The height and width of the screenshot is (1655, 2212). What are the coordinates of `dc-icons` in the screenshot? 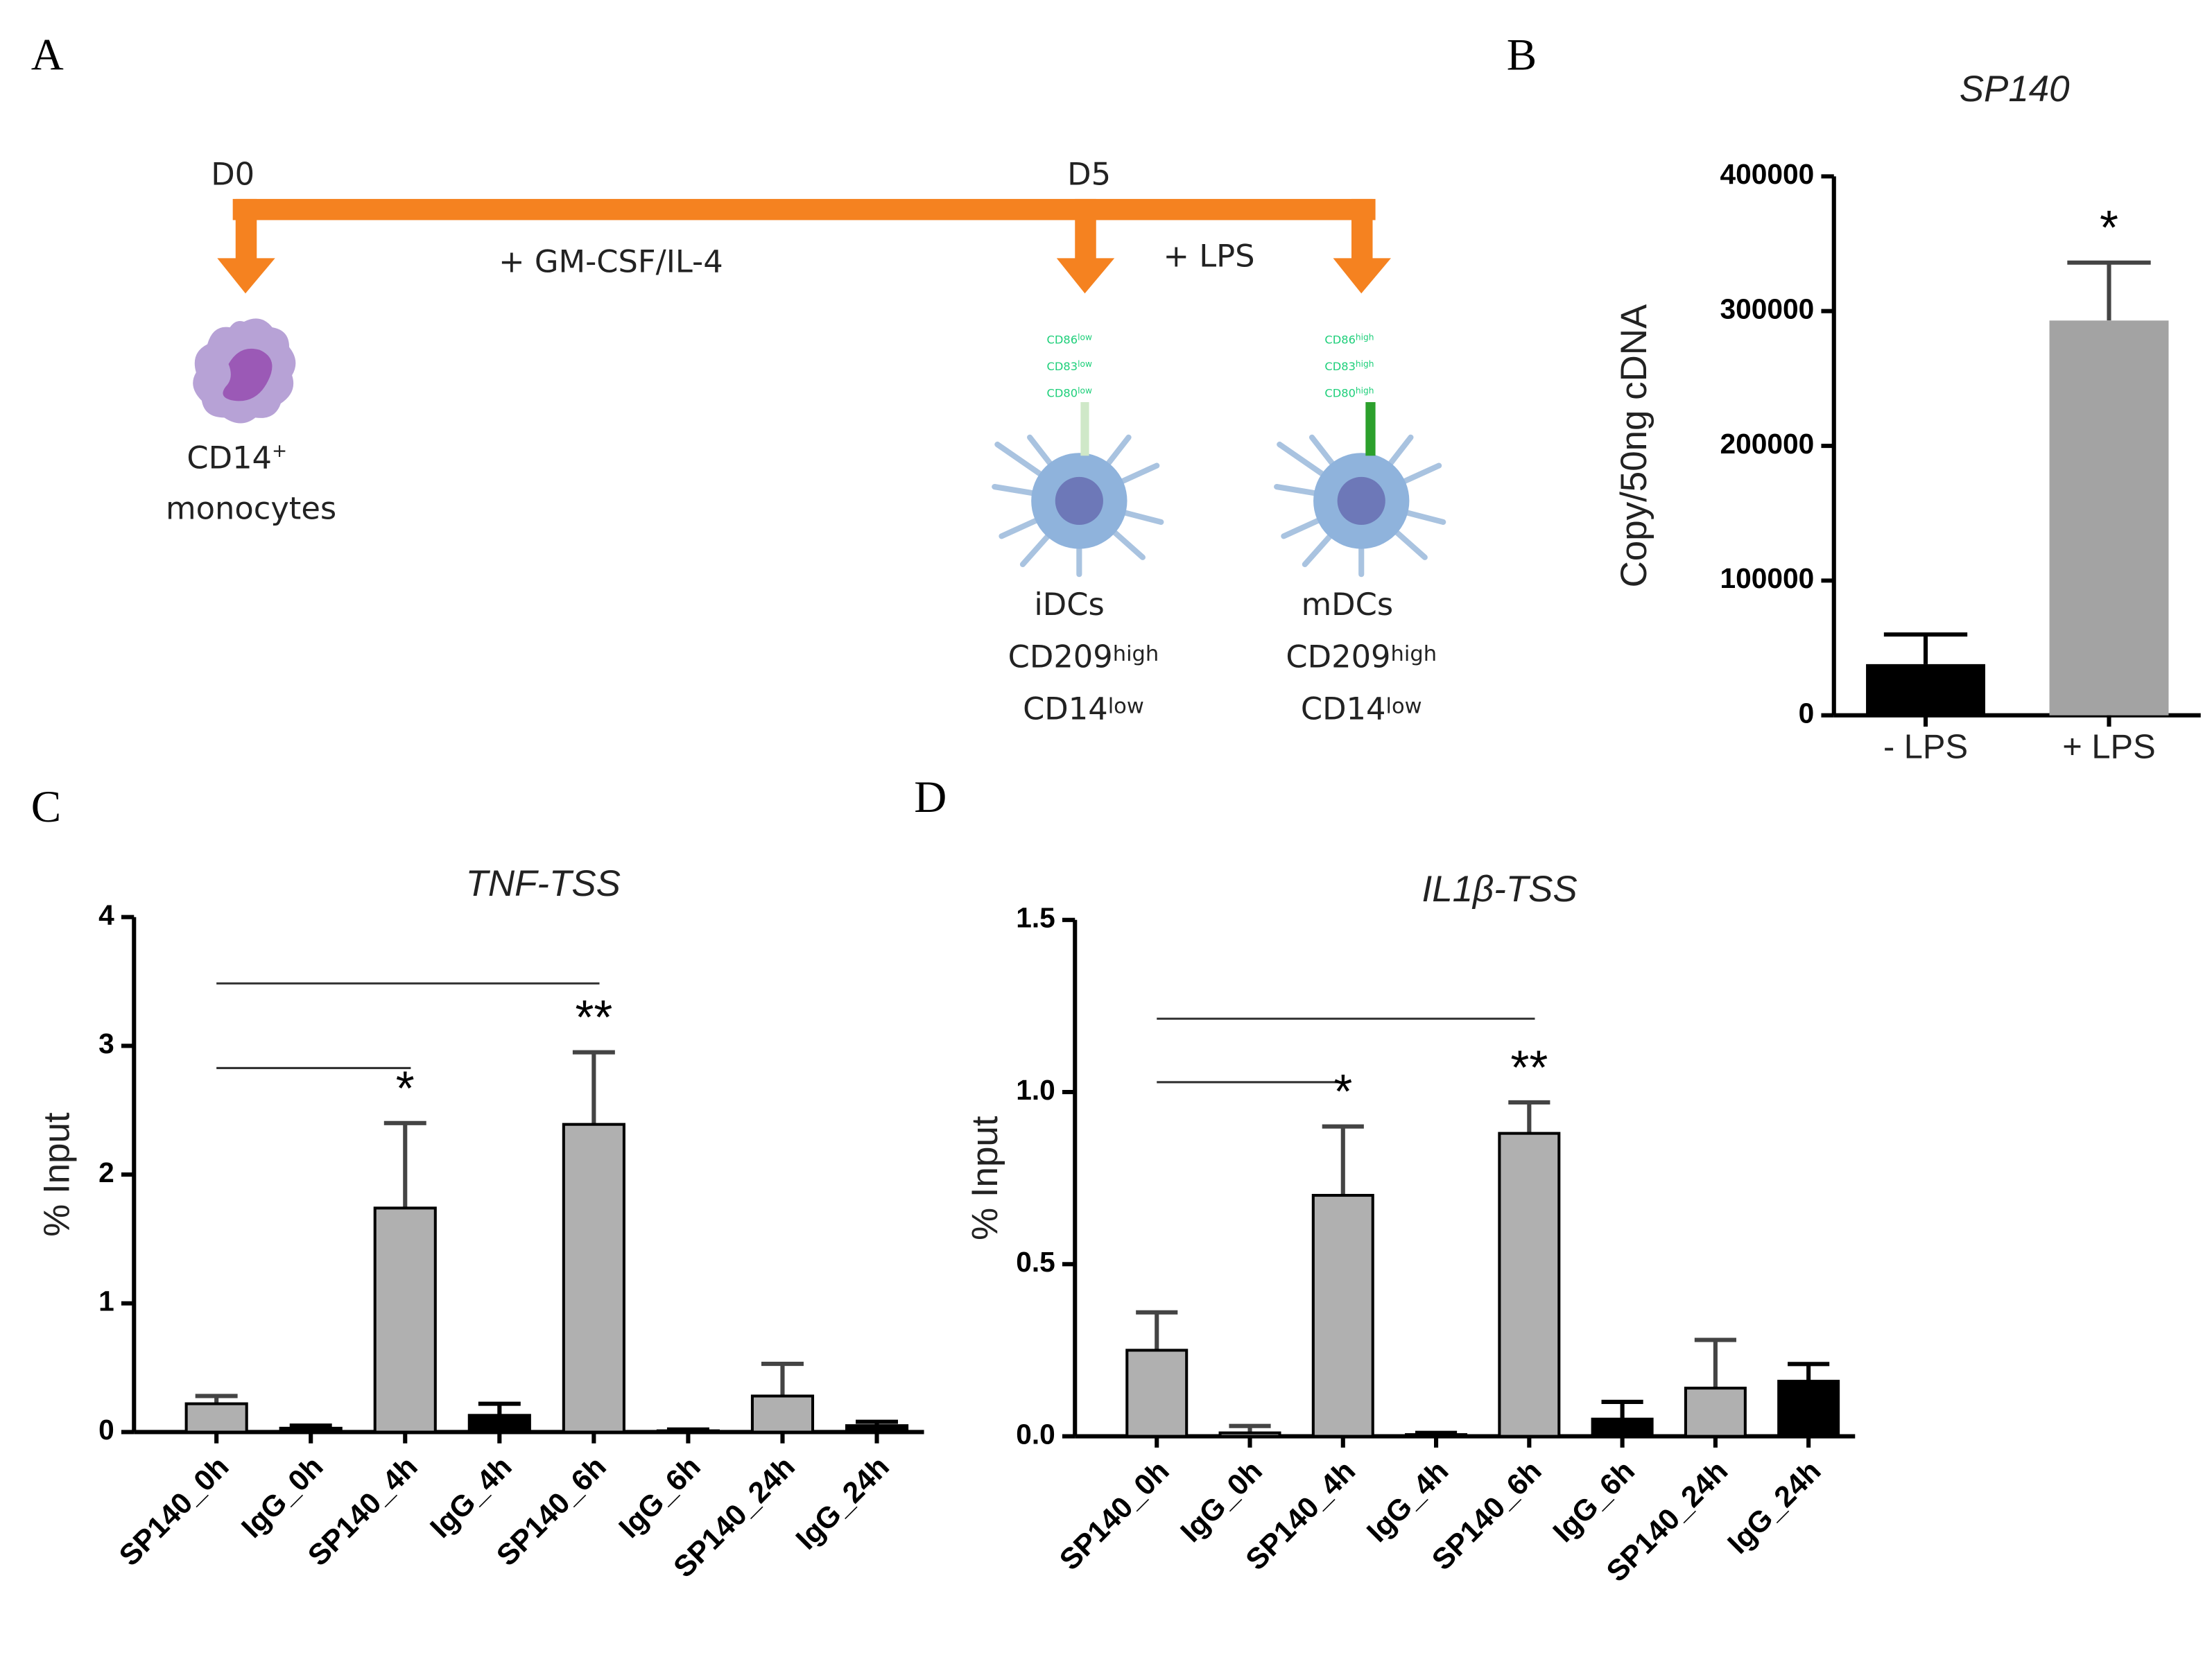 It's located at (1219, 489).